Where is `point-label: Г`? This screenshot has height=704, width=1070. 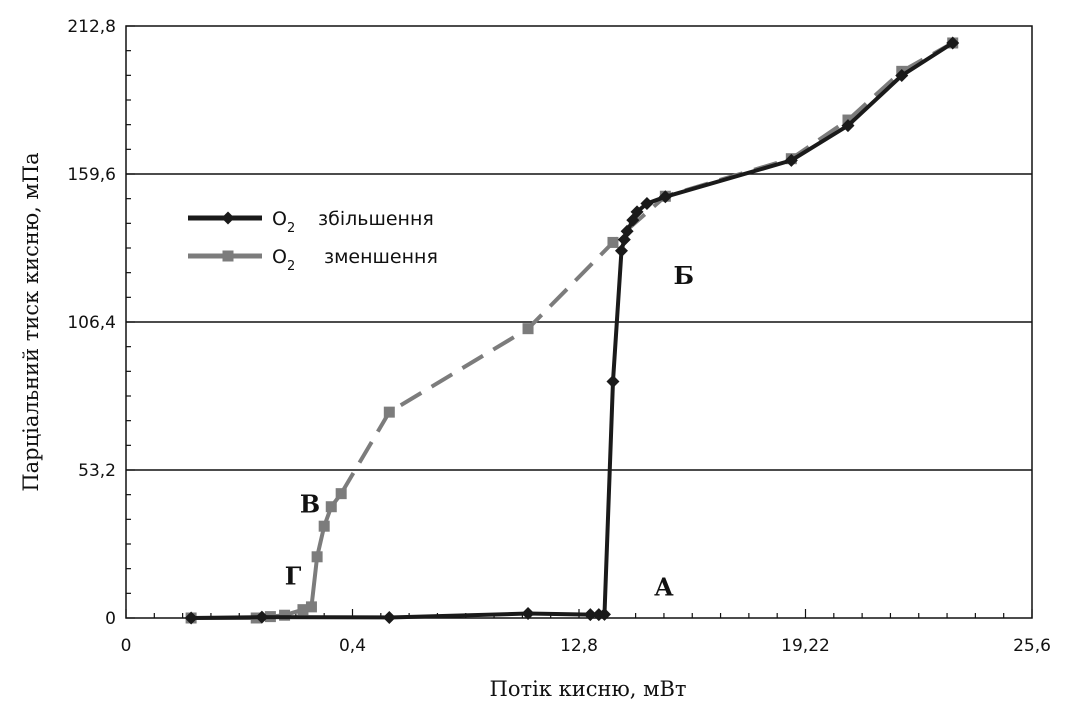 point-label: Г is located at coordinates (293, 576).